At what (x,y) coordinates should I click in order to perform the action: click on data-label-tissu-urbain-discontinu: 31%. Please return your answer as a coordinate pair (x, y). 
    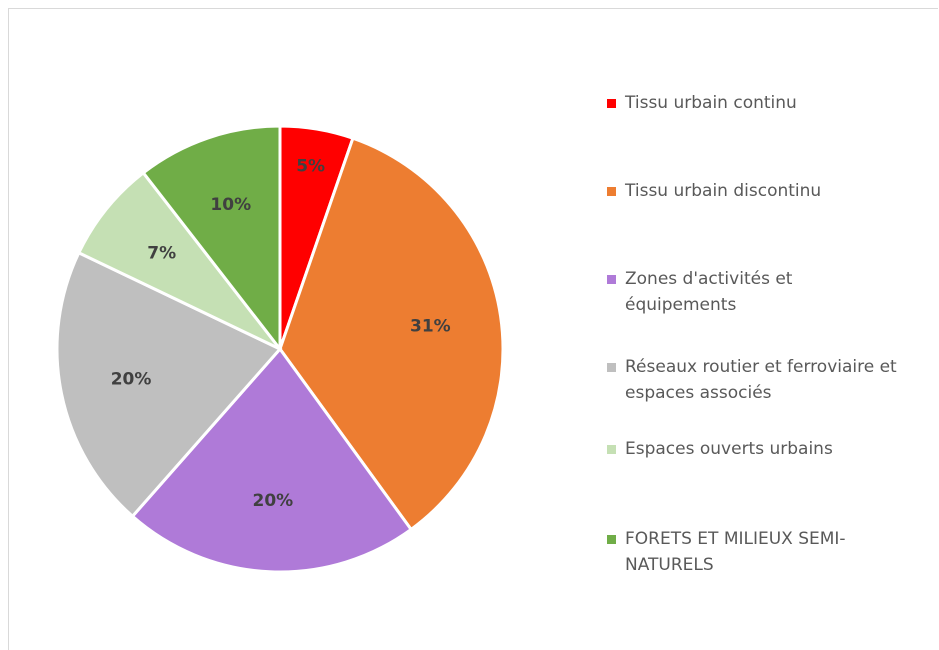
    Looking at the image, I should click on (430, 327).